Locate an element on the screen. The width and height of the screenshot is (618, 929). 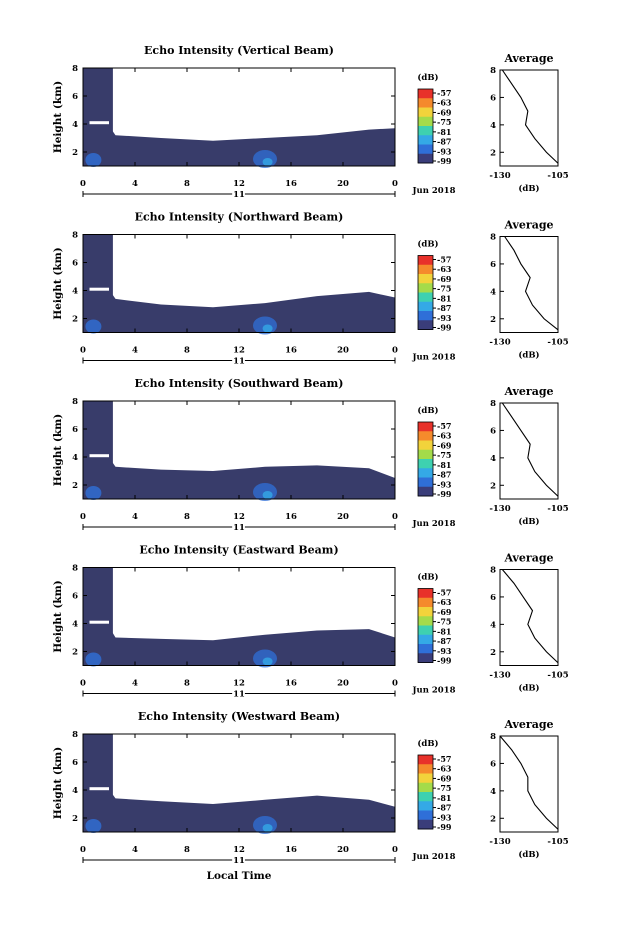
colorbar-unit: (dB) is located at coordinates (427, 244).